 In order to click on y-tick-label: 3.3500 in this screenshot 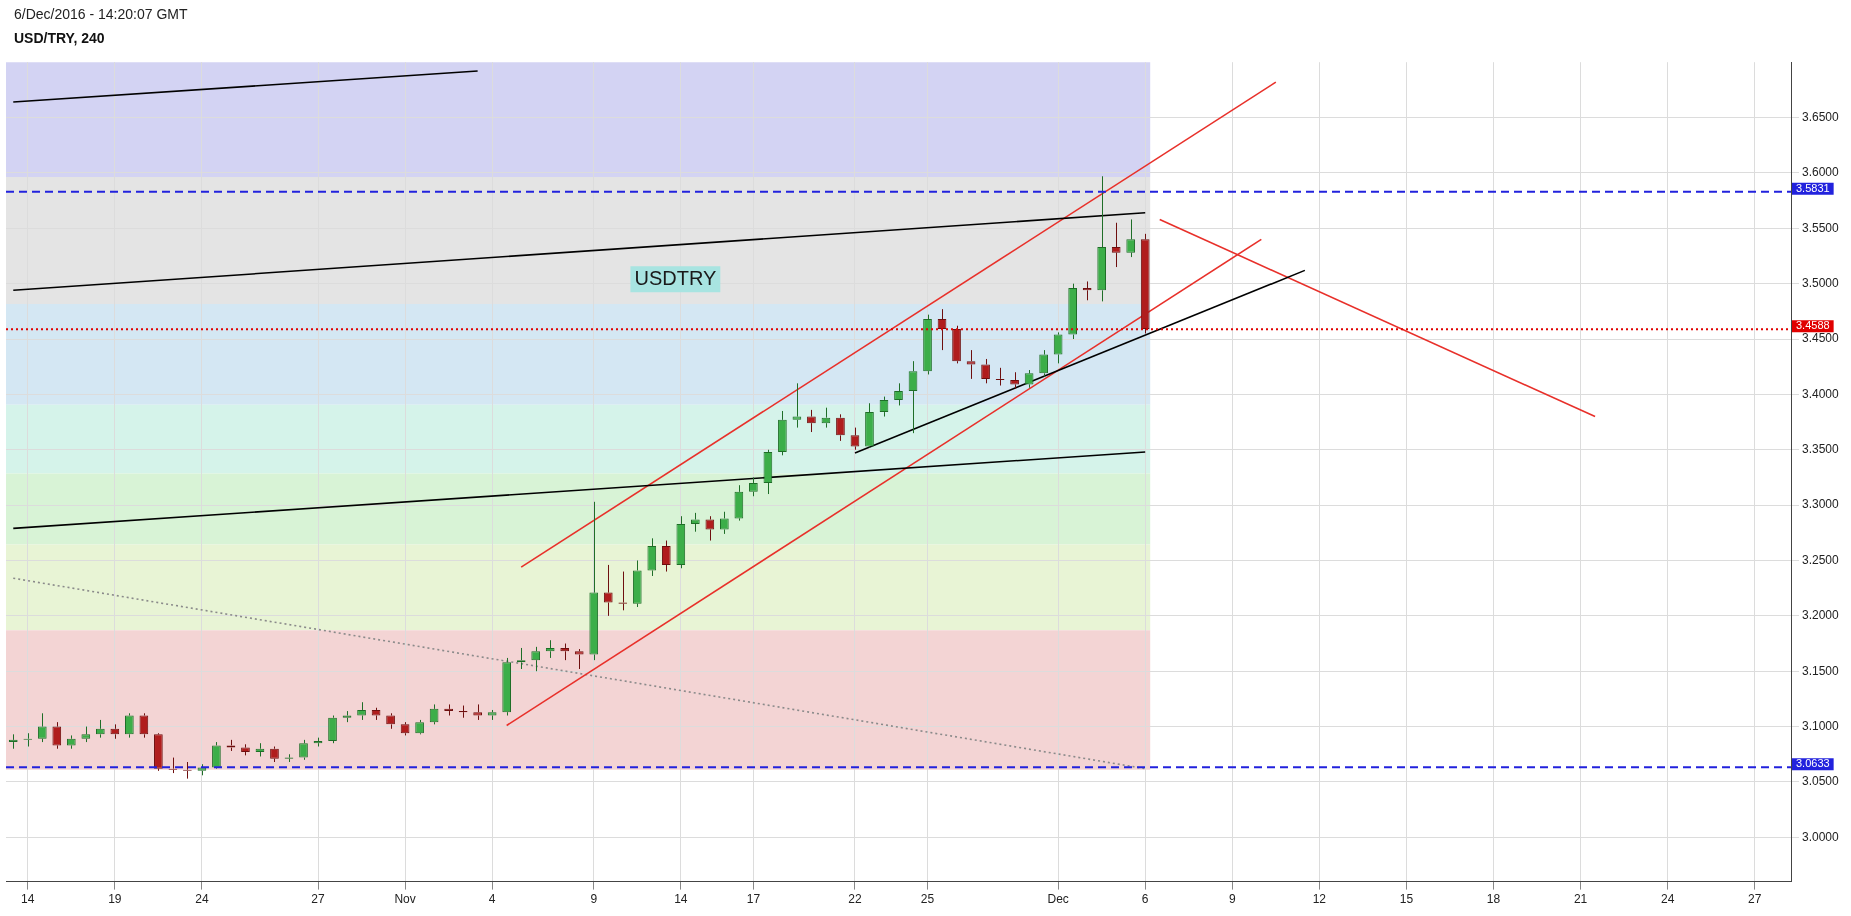, I will do `click(1821, 449)`.